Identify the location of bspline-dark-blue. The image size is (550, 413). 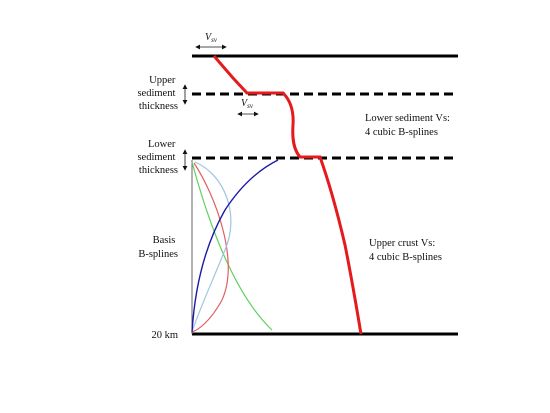
(235, 246).